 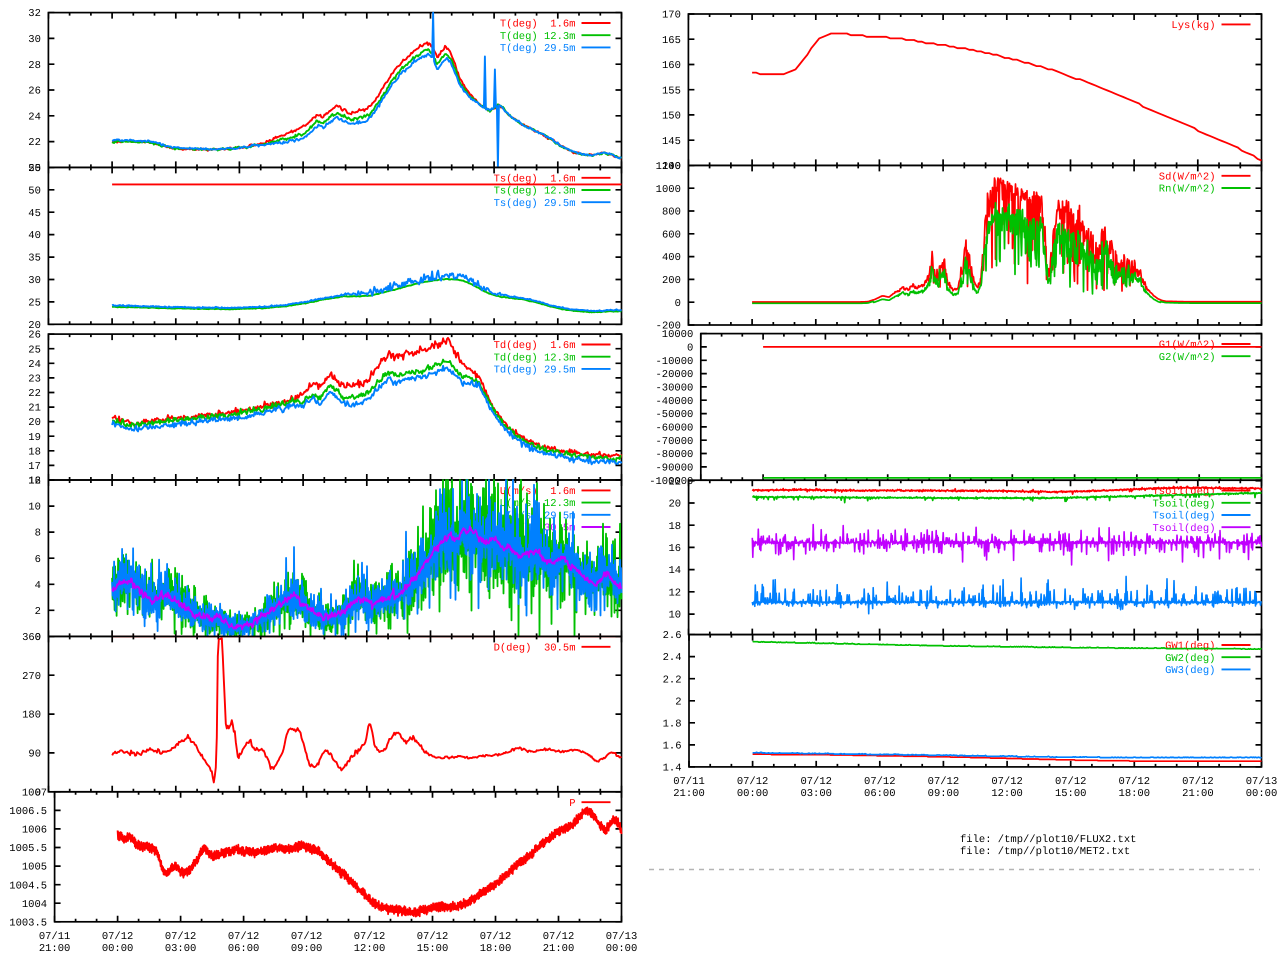 What do you see at coordinates (671, 258) in the screenshot?
I see `svg-text: 400` at bounding box center [671, 258].